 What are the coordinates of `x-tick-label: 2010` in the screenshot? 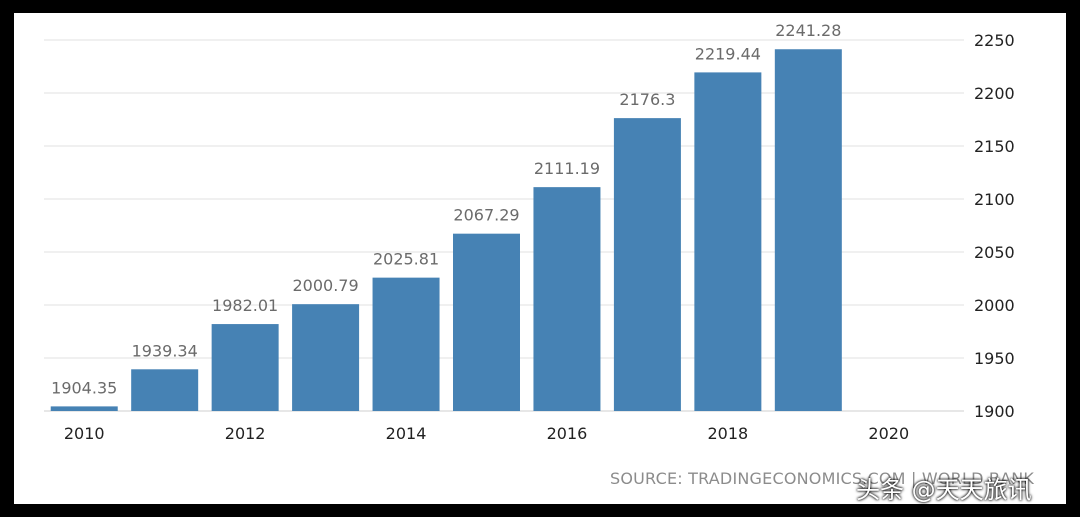 It's located at (84, 433).